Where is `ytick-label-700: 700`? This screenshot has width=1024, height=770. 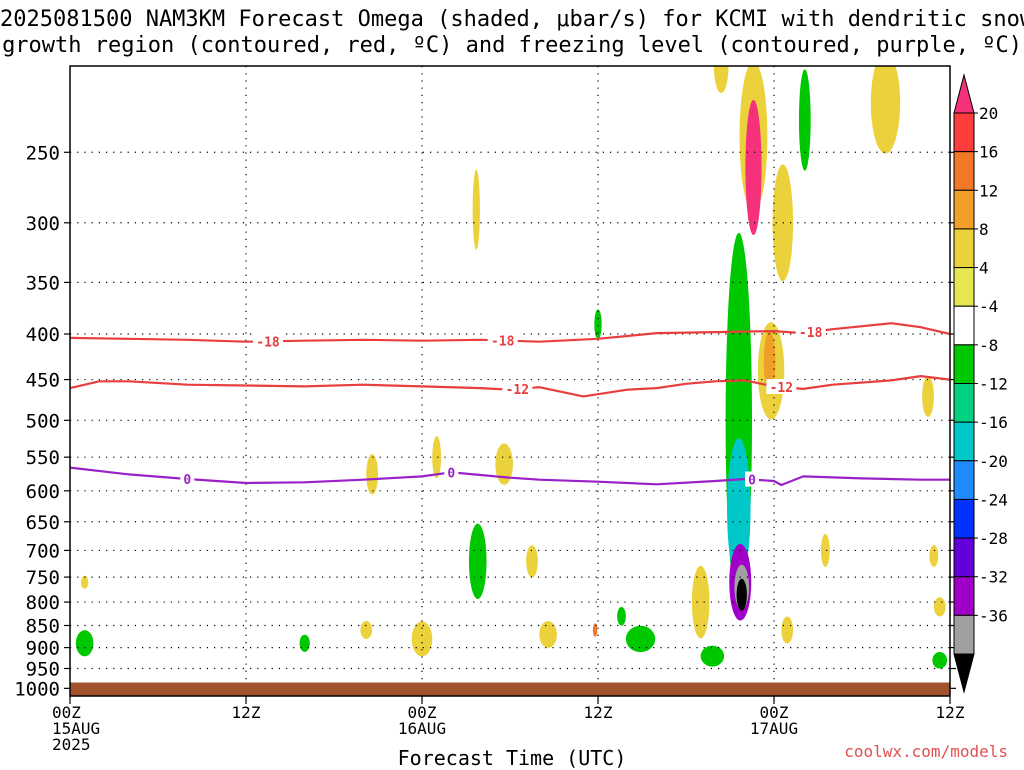
ytick-label-700: 700 is located at coordinates (43, 551).